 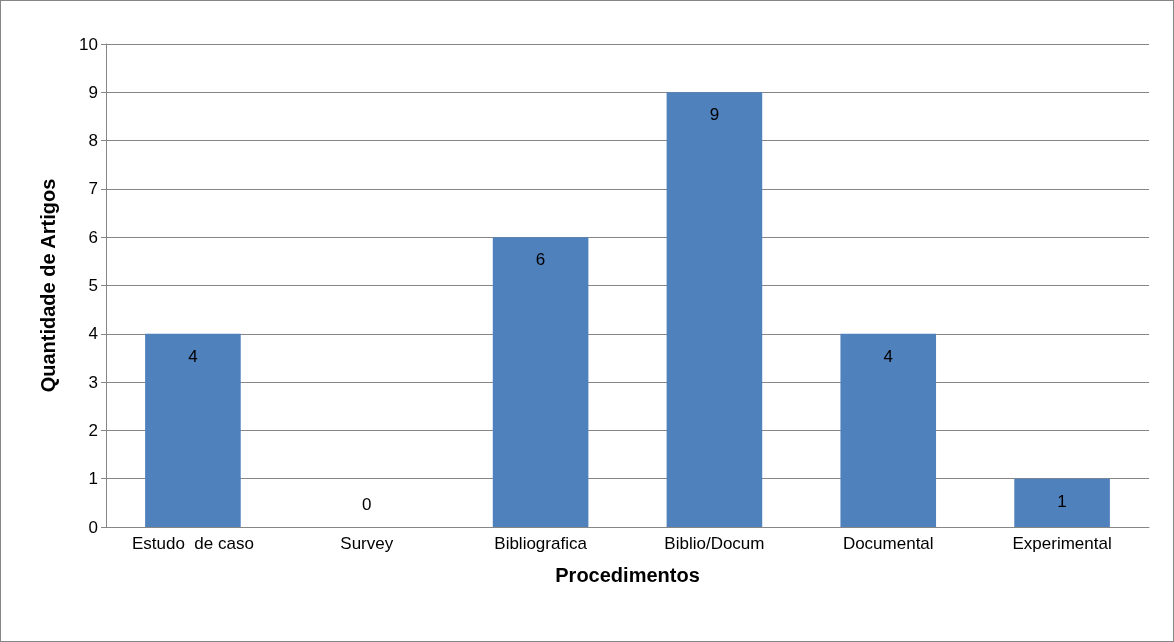 I want to click on x-tick-label: Survey, so click(x=367, y=543).